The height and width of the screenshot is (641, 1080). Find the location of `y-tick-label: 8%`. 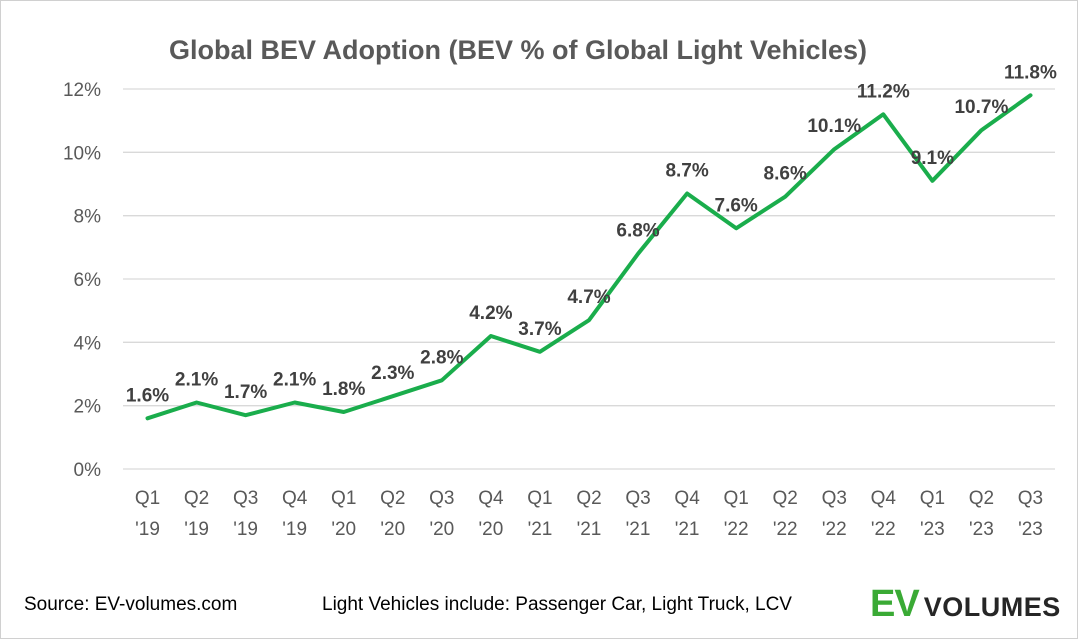

y-tick-label: 8% is located at coordinates (88, 217).